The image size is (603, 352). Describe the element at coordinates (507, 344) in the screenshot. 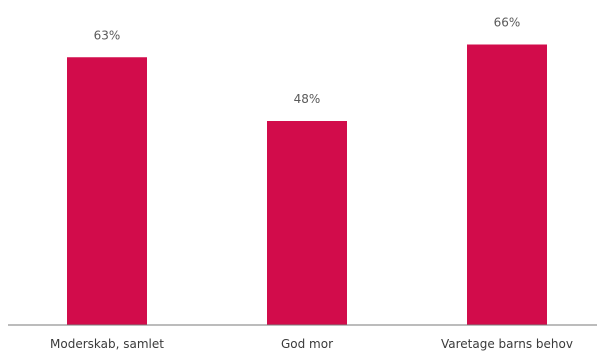

I see `category-label: Varetage barns behov` at that location.